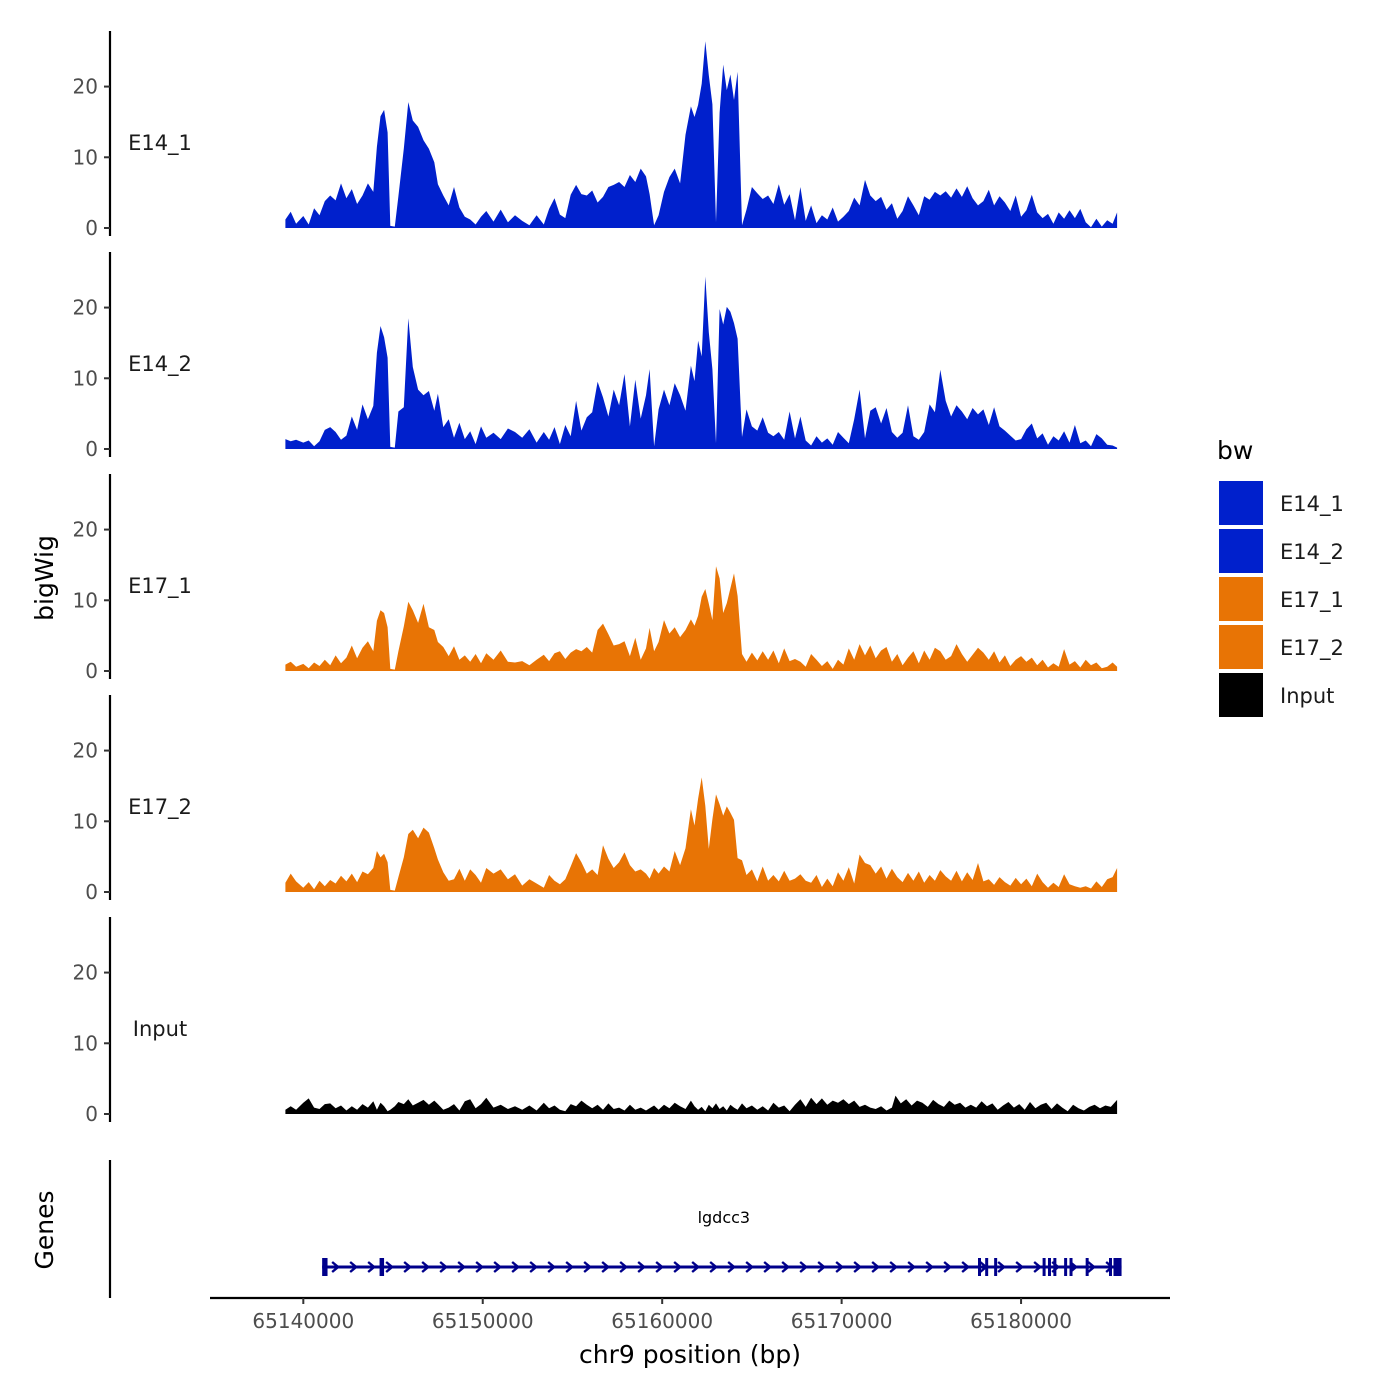 This screenshot has height=1400, width=1400. What do you see at coordinates (160, 364) in the screenshot?
I see `track-label: E14_2` at bounding box center [160, 364].